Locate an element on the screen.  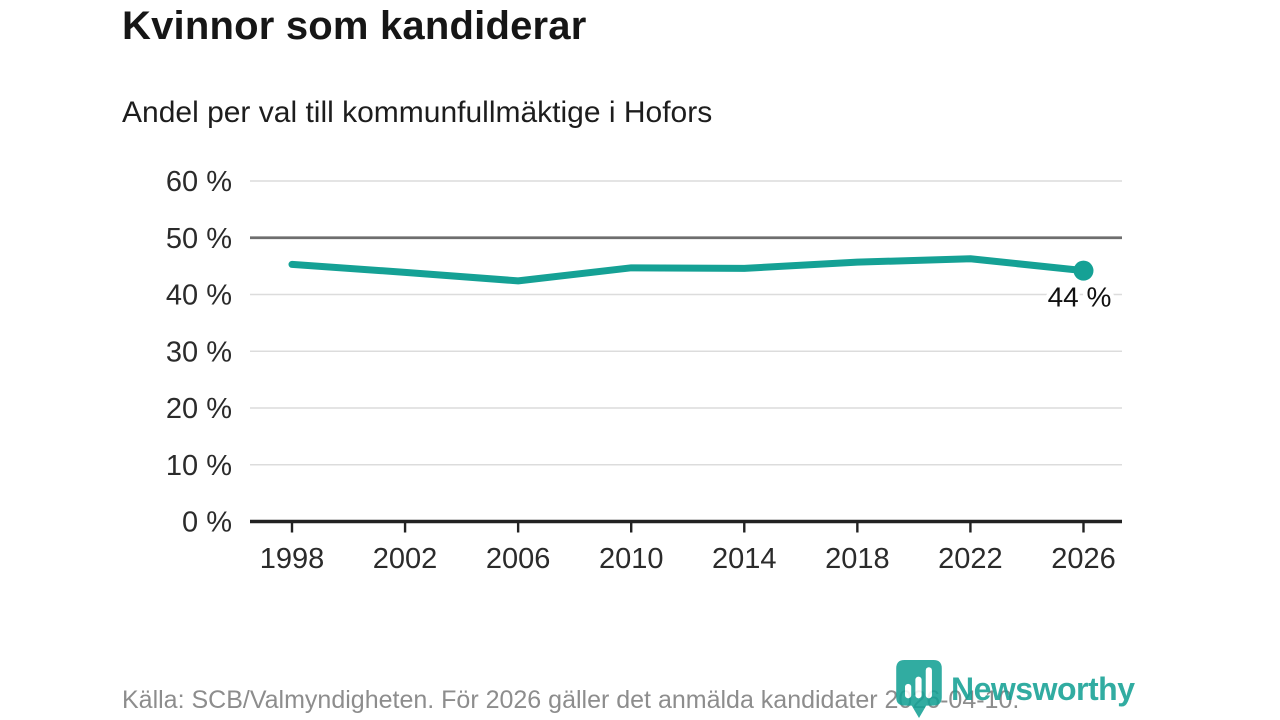
svg-text: 40 % is located at coordinates (199, 296).